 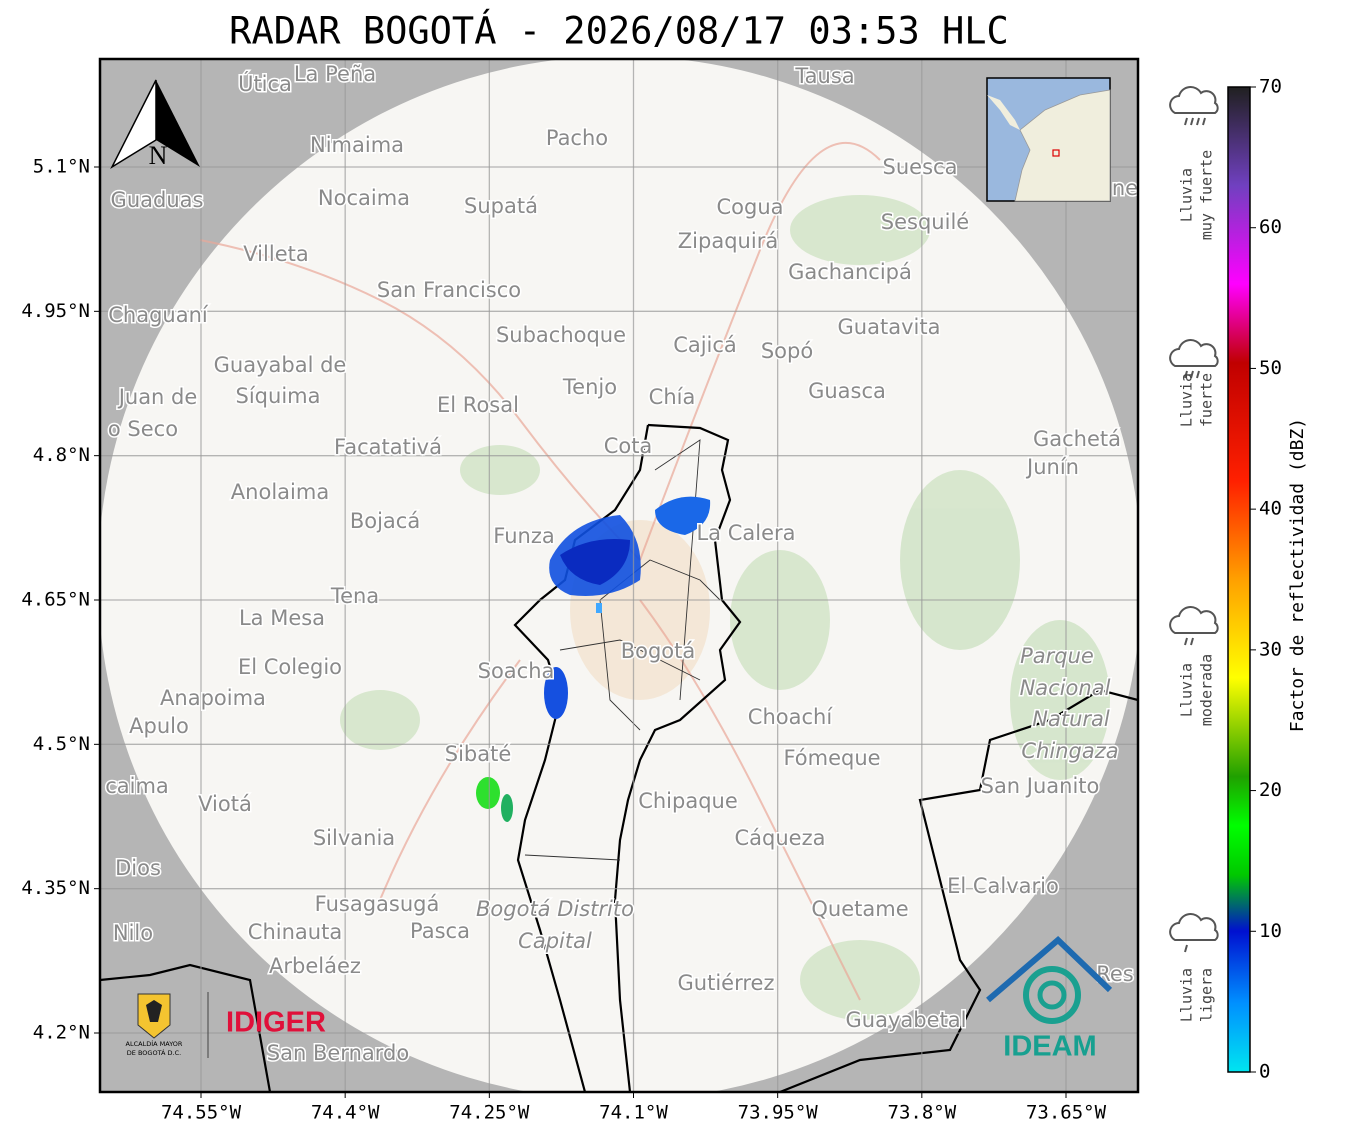 What do you see at coordinates (787, 351) in the screenshot?
I see `place-label: Sopó` at bounding box center [787, 351].